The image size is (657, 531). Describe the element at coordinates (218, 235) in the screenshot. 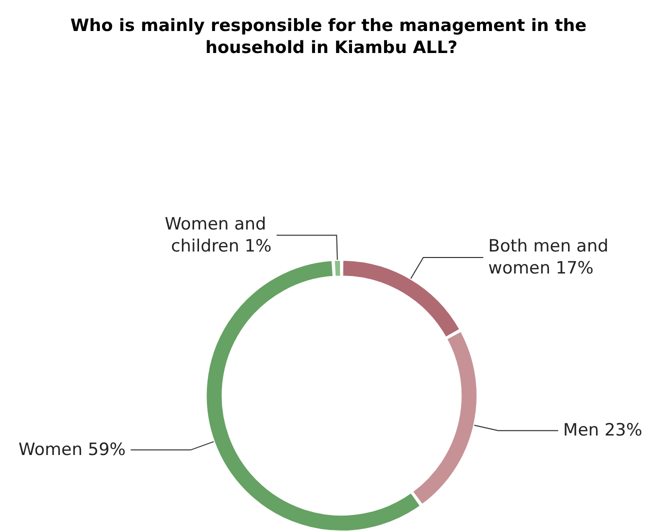

I see `slice-label: Women and children 1%` at that location.